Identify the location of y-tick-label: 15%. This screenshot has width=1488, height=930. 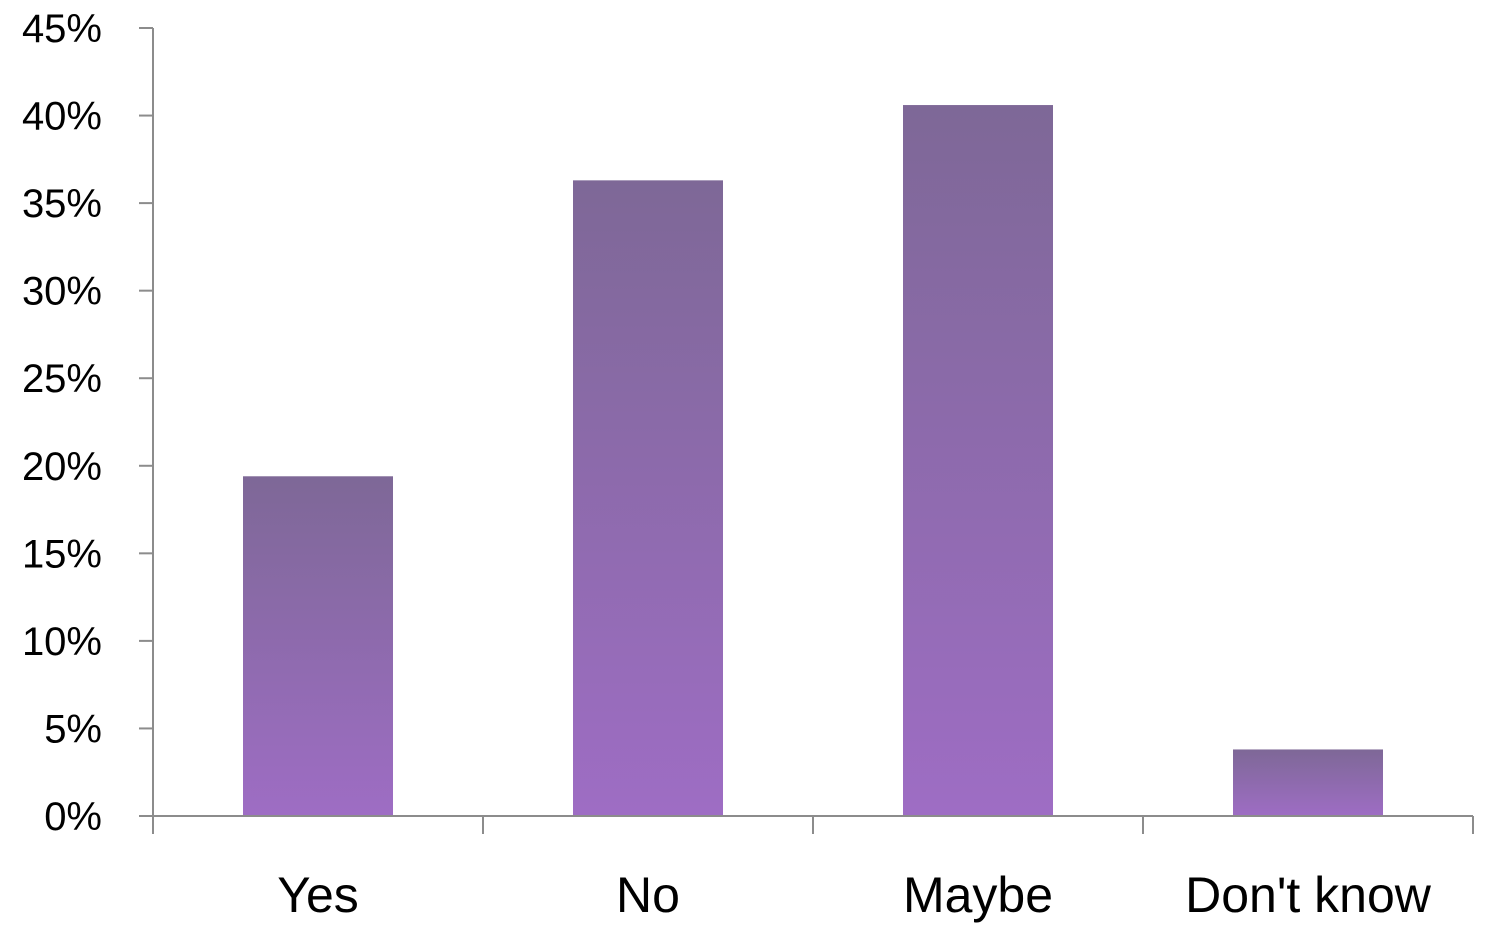
(62, 554).